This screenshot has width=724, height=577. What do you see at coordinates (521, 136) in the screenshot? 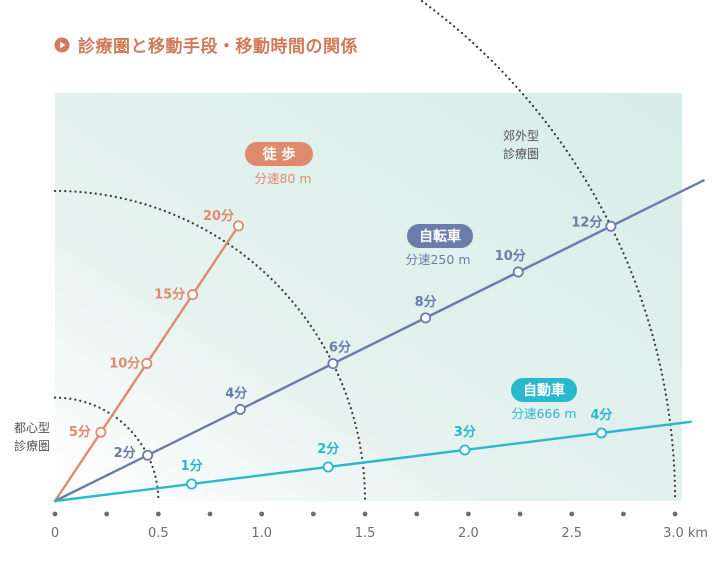
I see `arc-label: 郊外型` at bounding box center [521, 136].